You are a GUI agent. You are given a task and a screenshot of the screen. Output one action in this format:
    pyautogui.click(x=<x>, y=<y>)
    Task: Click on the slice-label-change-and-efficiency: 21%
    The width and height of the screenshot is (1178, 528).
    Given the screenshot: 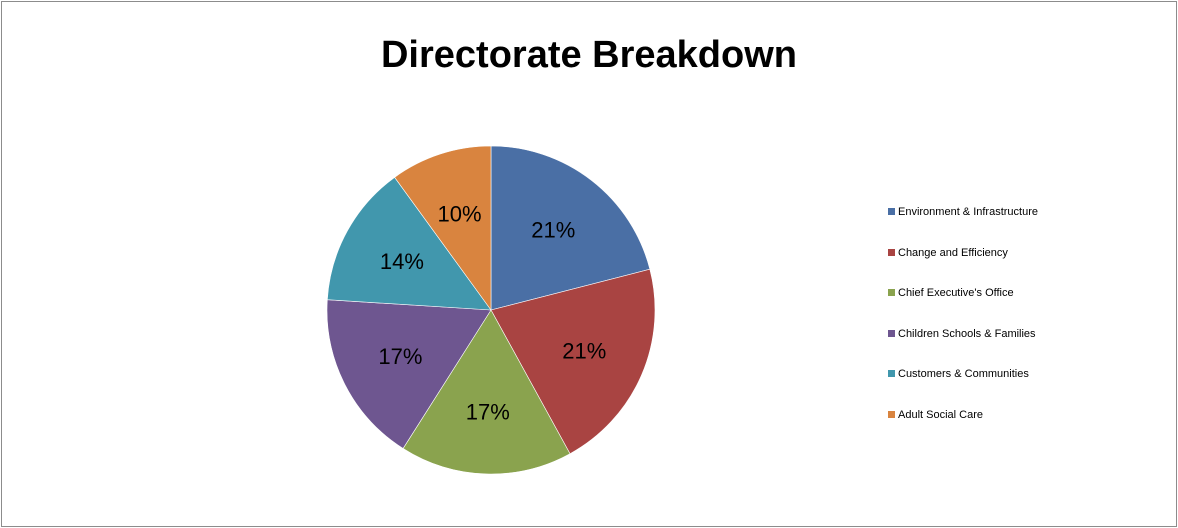 What is the action you would take?
    pyautogui.click(x=584, y=350)
    